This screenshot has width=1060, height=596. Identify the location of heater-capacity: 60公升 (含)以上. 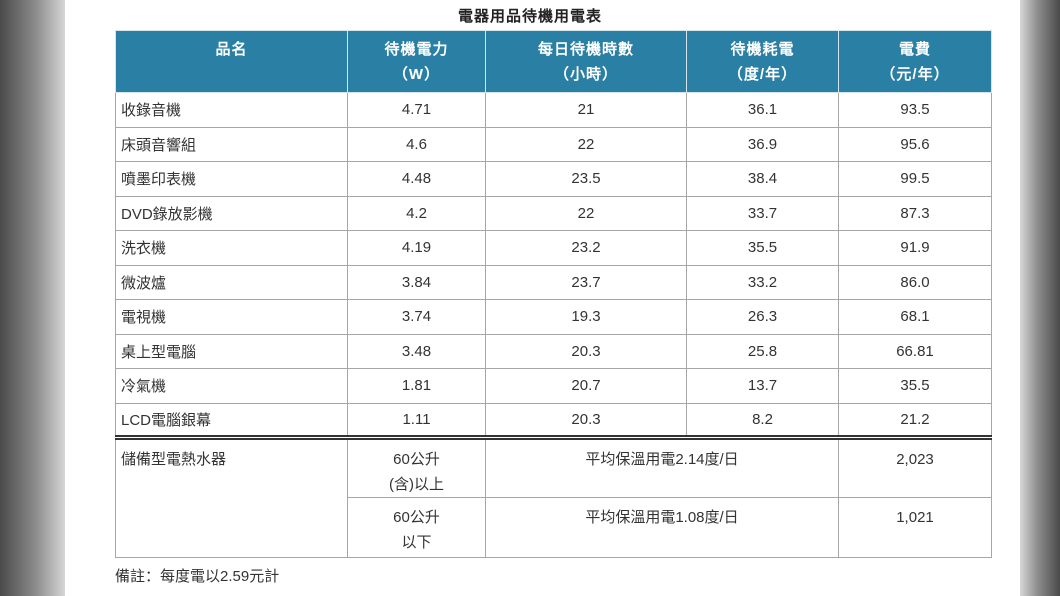
(416, 466).